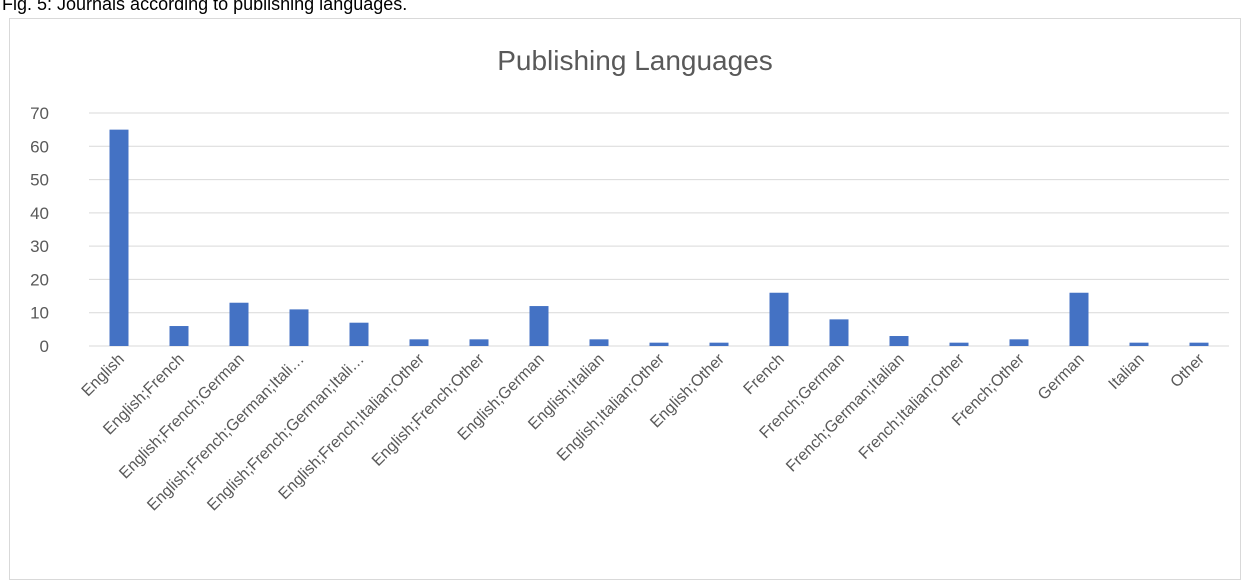 The height and width of the screenshot is (583, 1244). What do you see at coordinates (39, 213) in the screenshot?
I see `y-tick-label: 40` at bounding box center [39, 213].